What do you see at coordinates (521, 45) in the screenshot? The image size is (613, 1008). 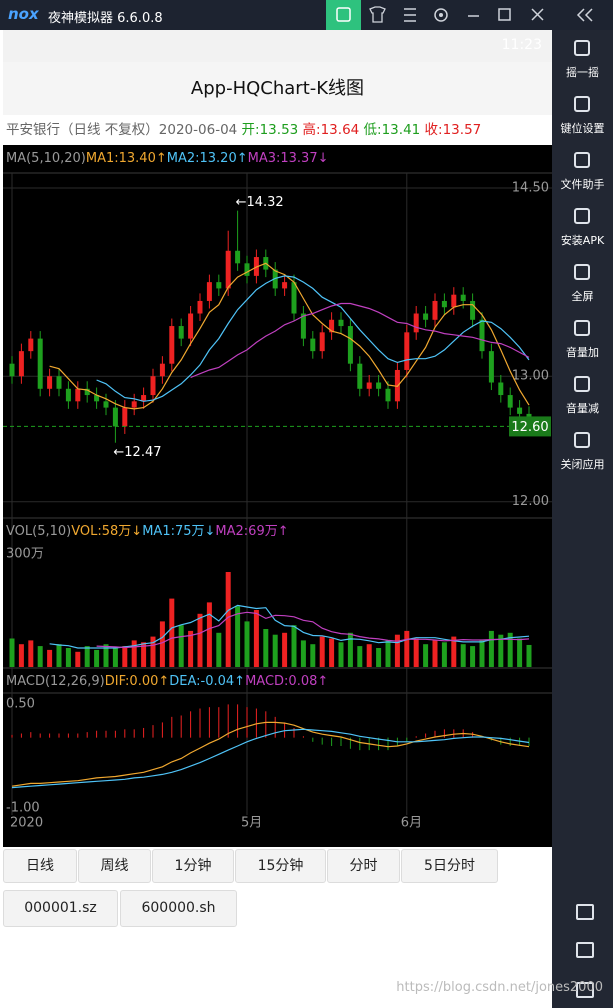 I see `status-time: 11:23` at bounding box center [521, 45].